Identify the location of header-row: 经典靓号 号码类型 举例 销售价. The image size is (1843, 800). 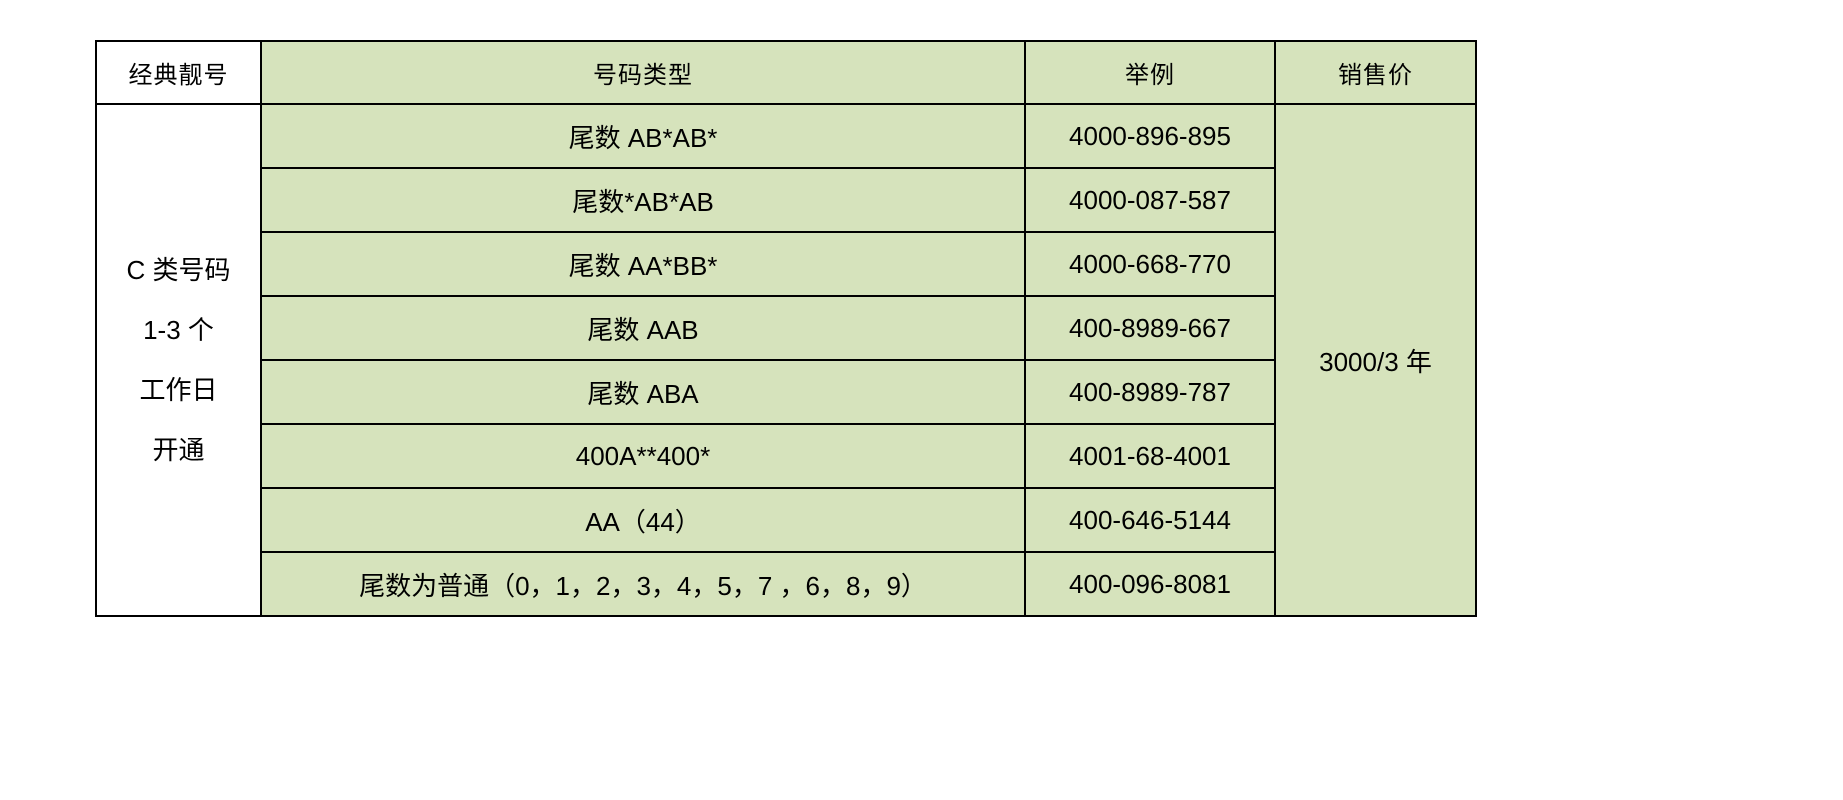
(786, 72).